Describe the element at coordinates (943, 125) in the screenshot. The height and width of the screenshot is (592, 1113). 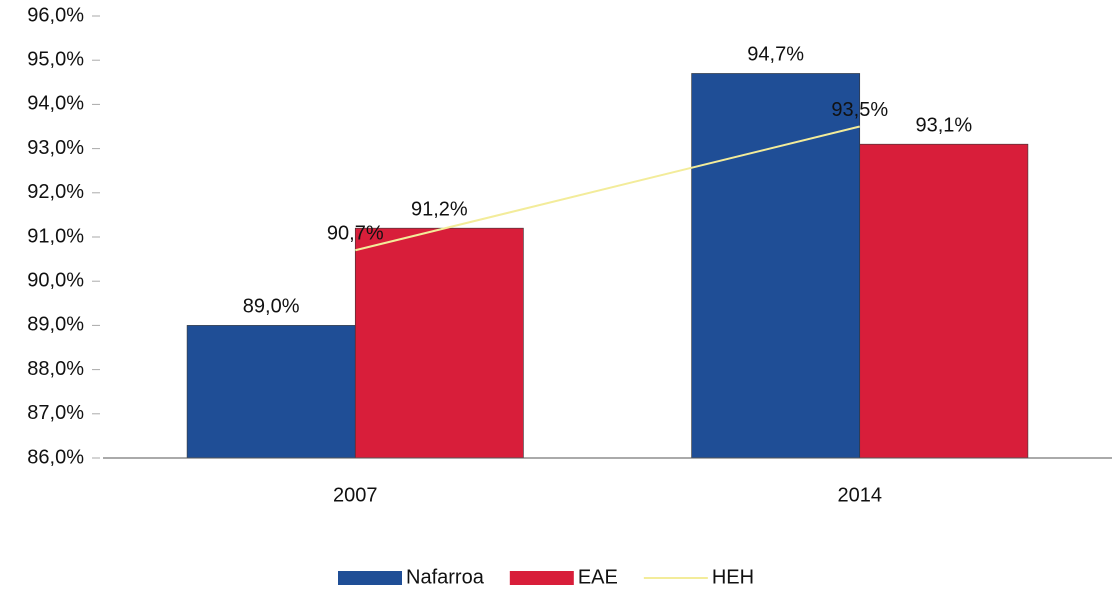
I see `data-label: 93,1%` at that location.